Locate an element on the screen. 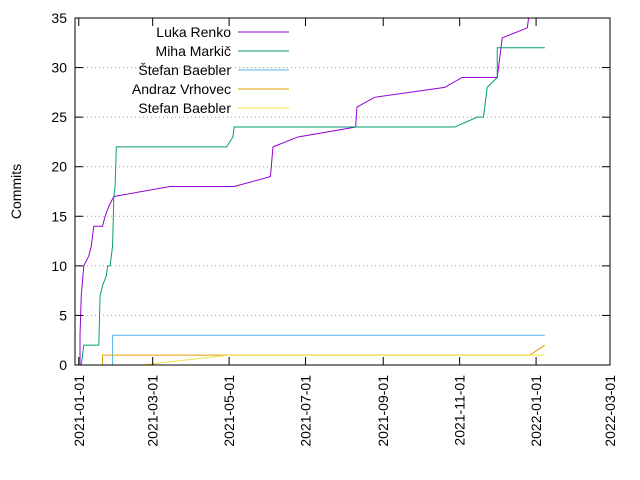 This screenshot has width=640, height=480. y-tick-label: 15 is located at coordinates (59, 216).